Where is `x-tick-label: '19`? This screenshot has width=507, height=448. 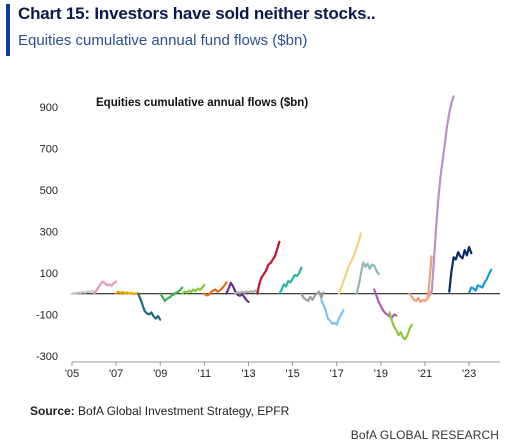
x-tick-label: '19 is located at coordinates (381, 374).